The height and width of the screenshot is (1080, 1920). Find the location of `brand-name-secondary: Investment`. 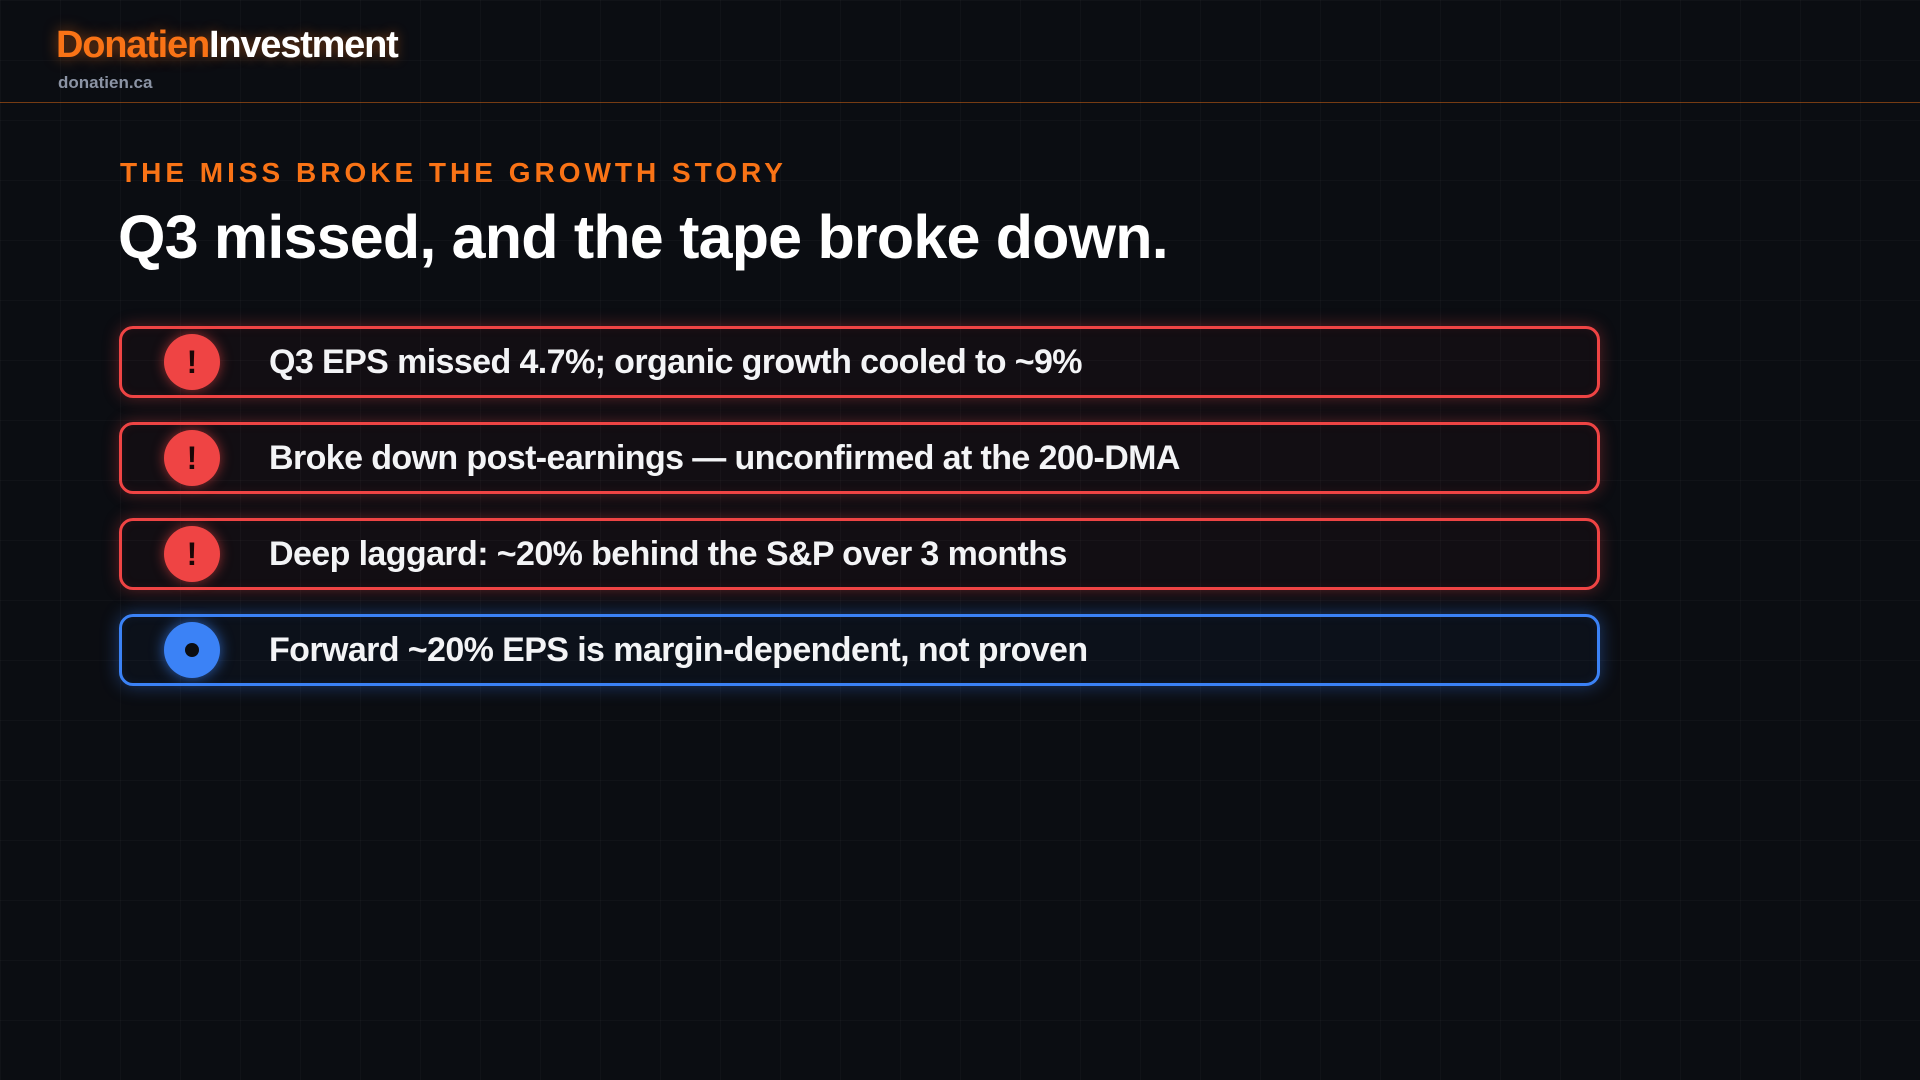

brand-name-secondary: Investment is located at coordinates (303, 45).